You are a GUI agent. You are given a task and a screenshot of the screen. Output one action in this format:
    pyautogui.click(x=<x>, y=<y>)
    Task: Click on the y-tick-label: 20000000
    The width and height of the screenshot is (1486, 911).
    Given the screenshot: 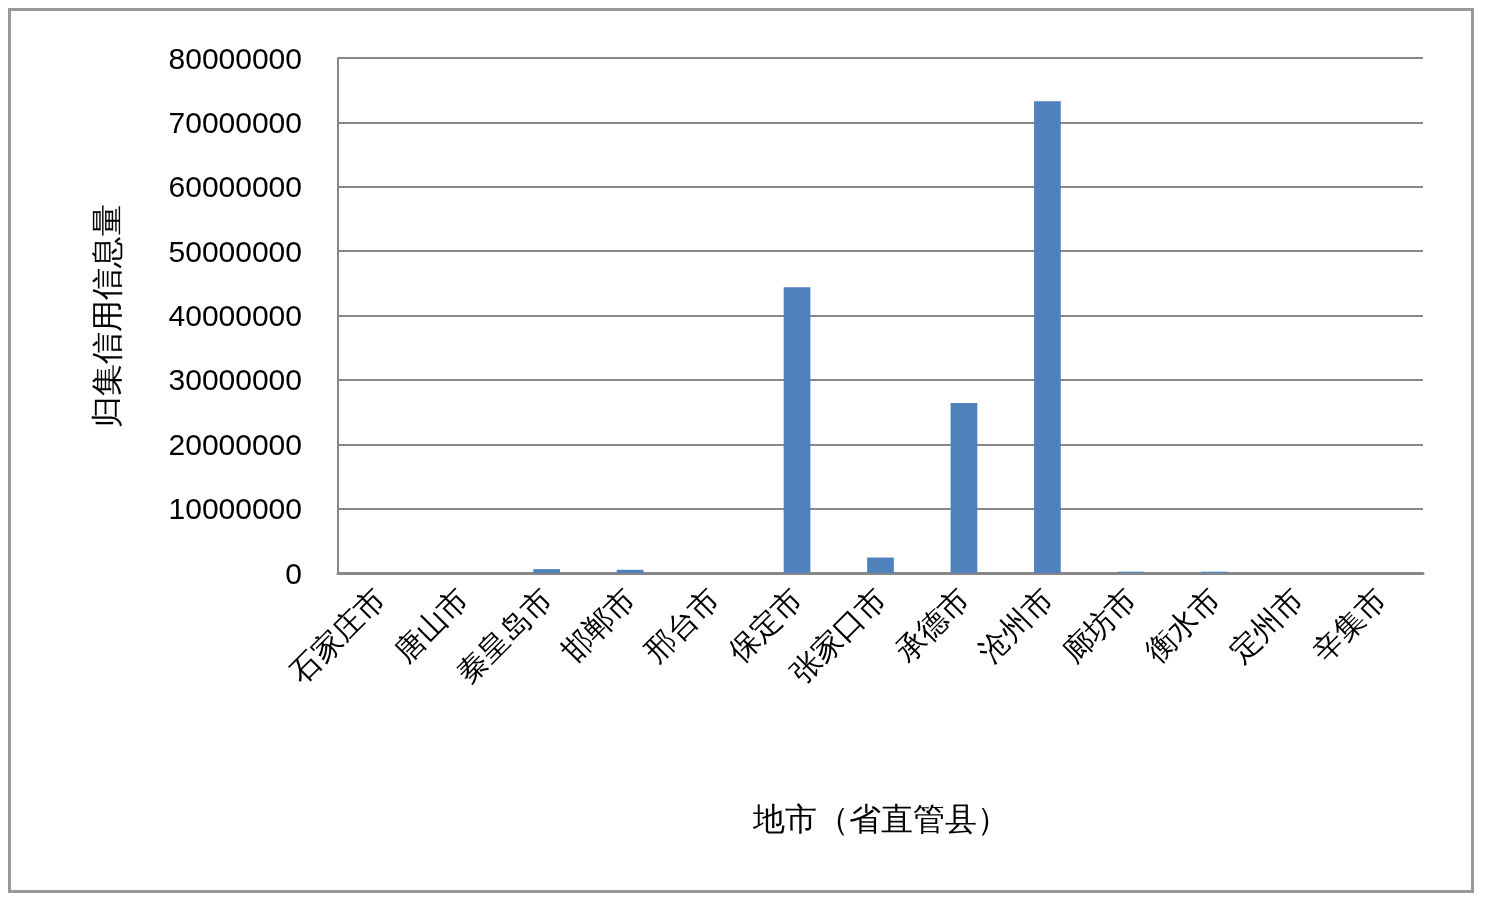 What is the action you would take?
    pyautogui.click(x=235, y=444)
    